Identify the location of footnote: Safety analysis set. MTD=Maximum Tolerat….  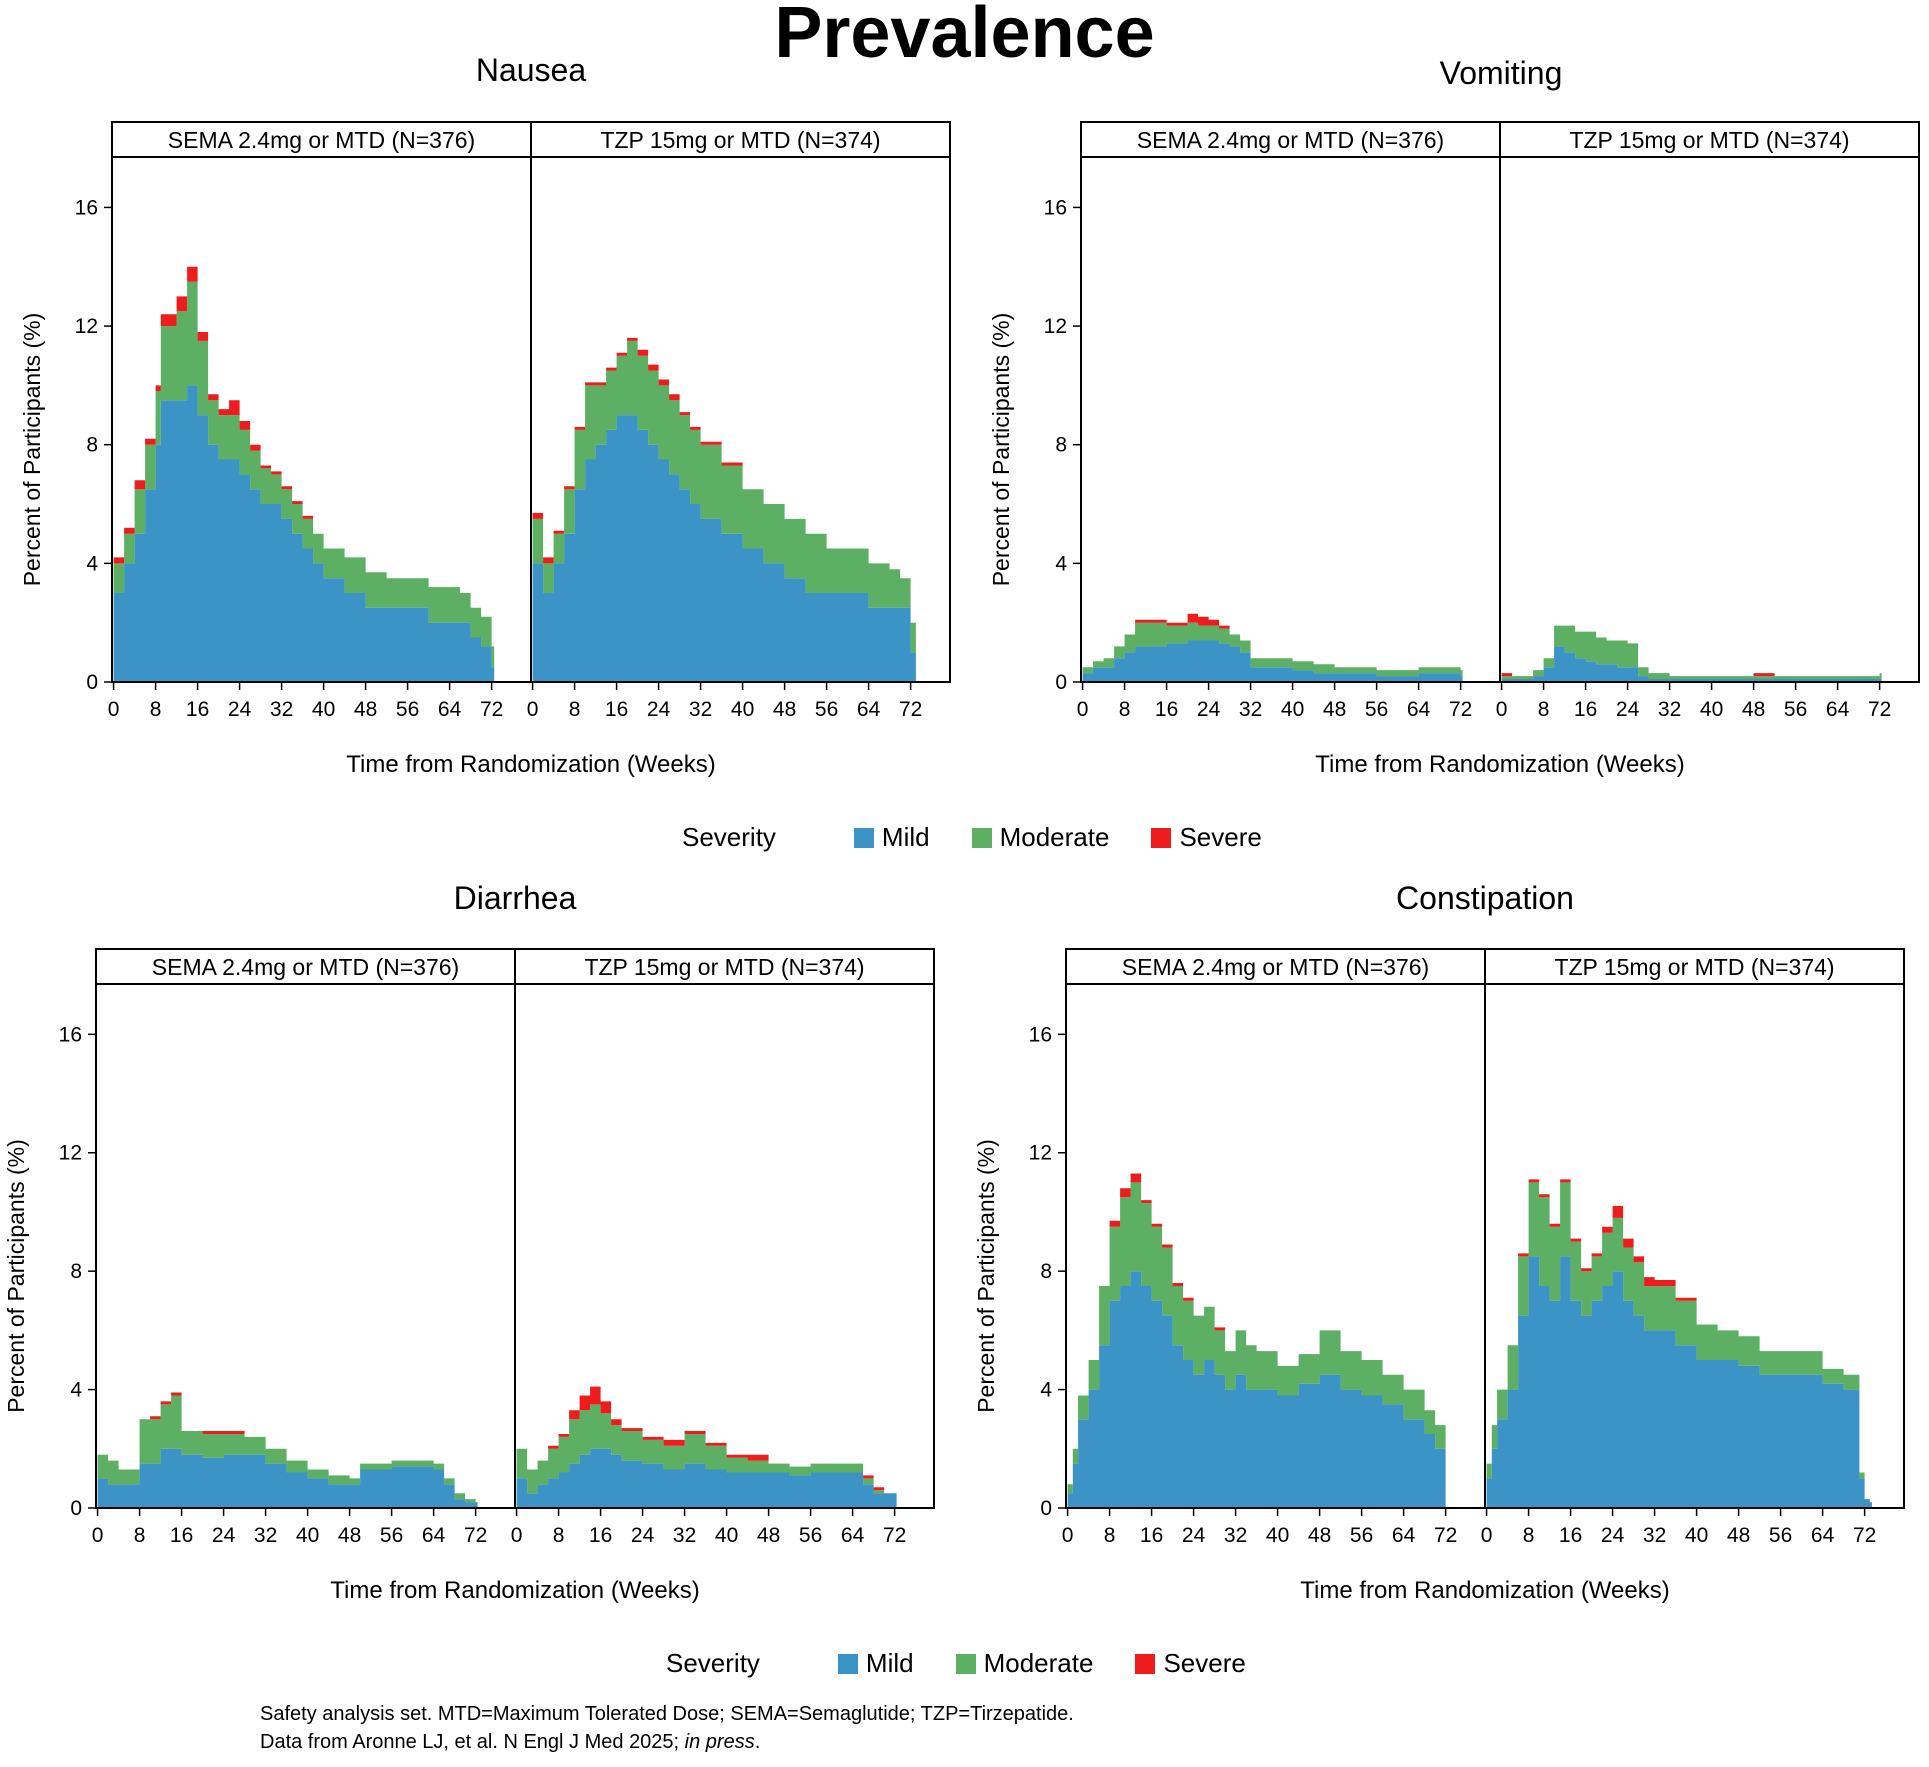
(667, 1728).